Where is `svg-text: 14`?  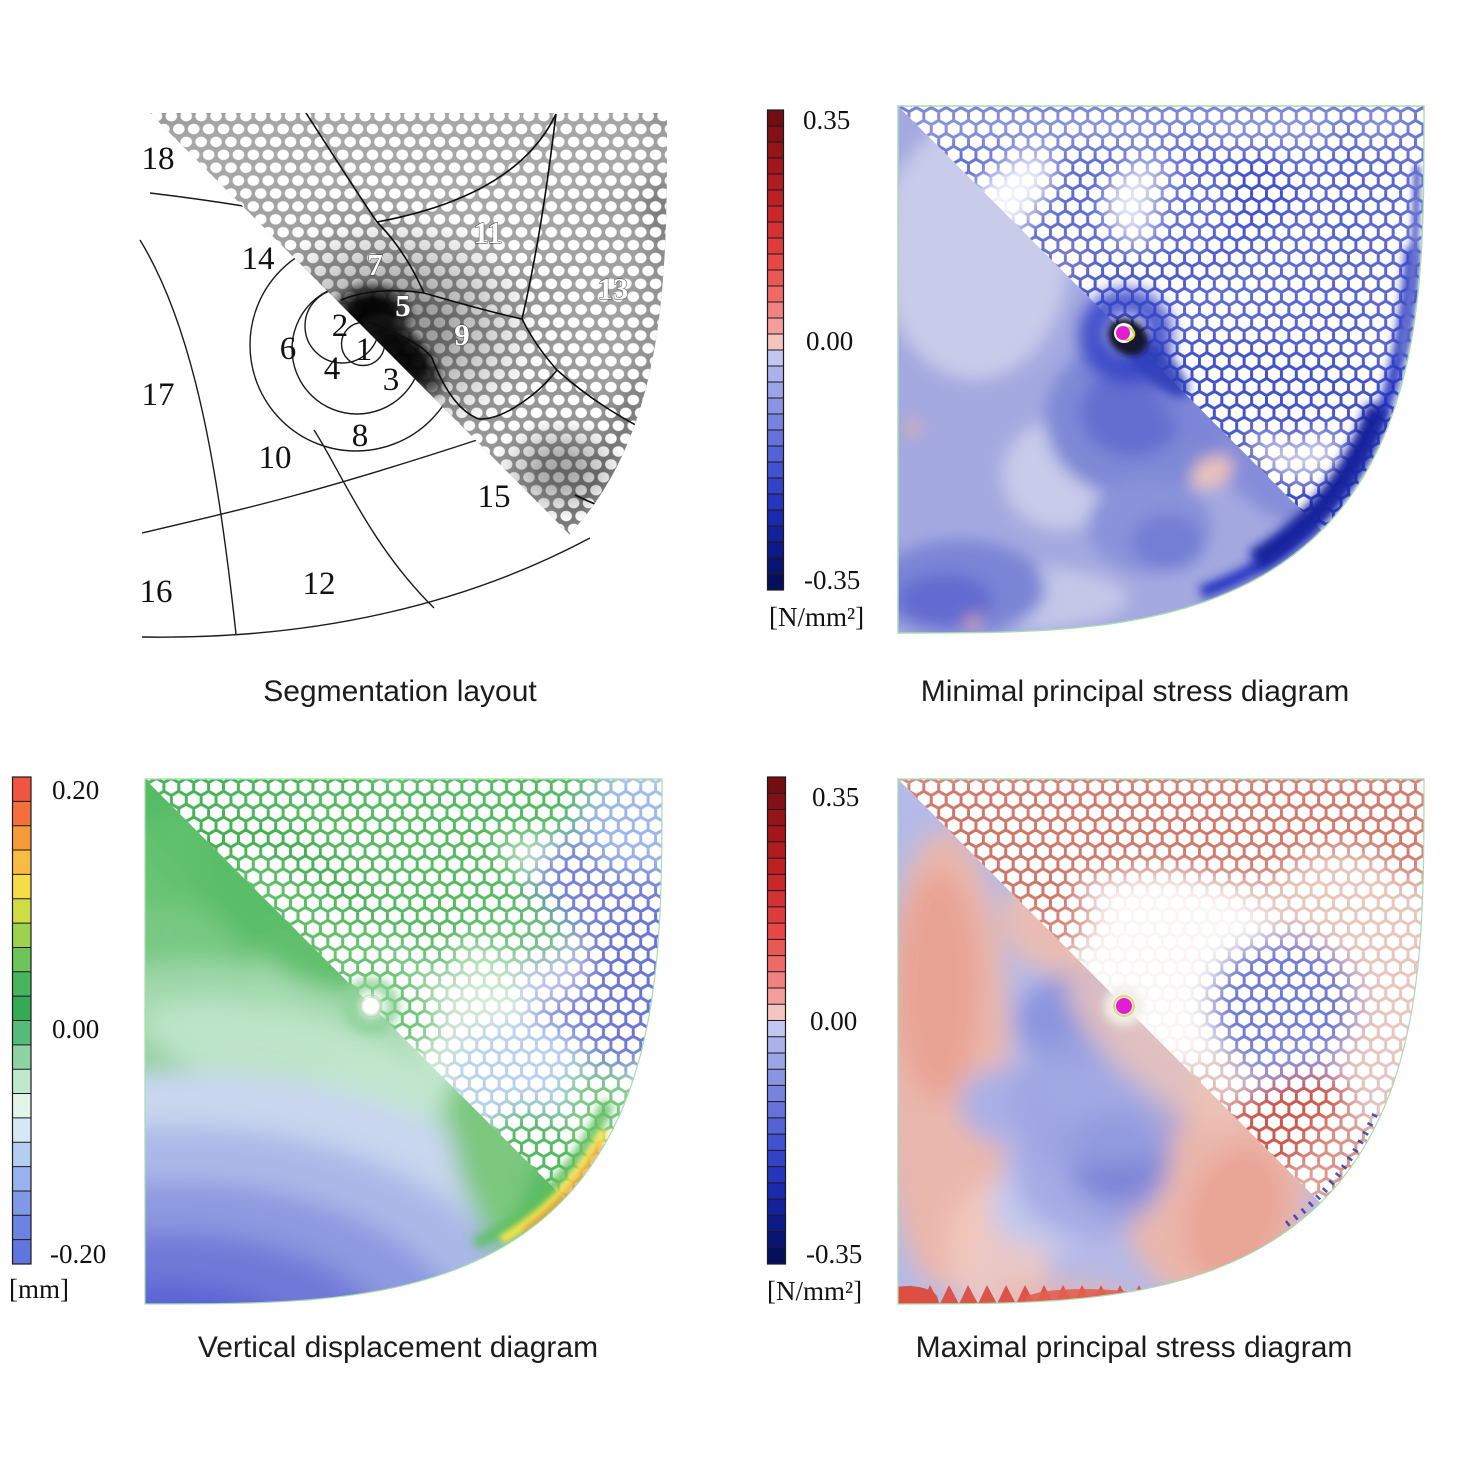
svg-text: 14 is located at coordinates (258, 259).